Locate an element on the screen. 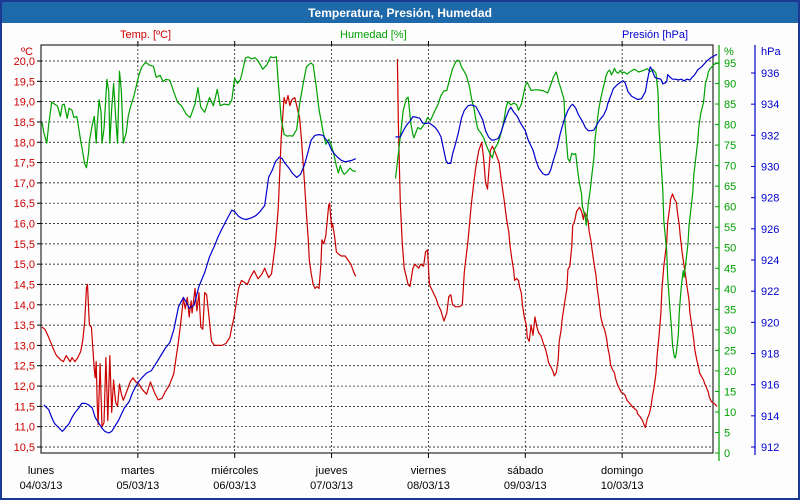  temp-tick-label: 11,5 is located at coordinates (24, 407).